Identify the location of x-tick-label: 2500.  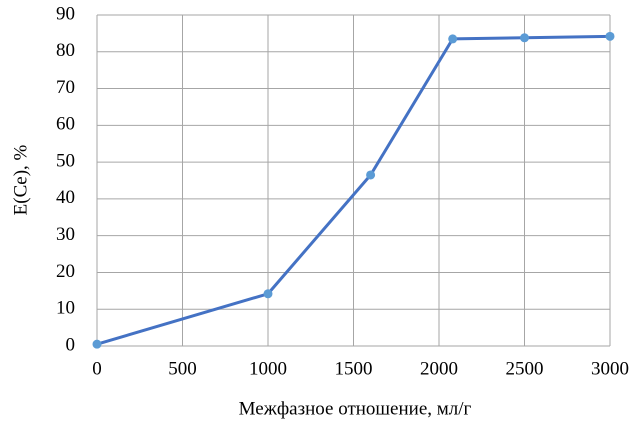
(525, 368).